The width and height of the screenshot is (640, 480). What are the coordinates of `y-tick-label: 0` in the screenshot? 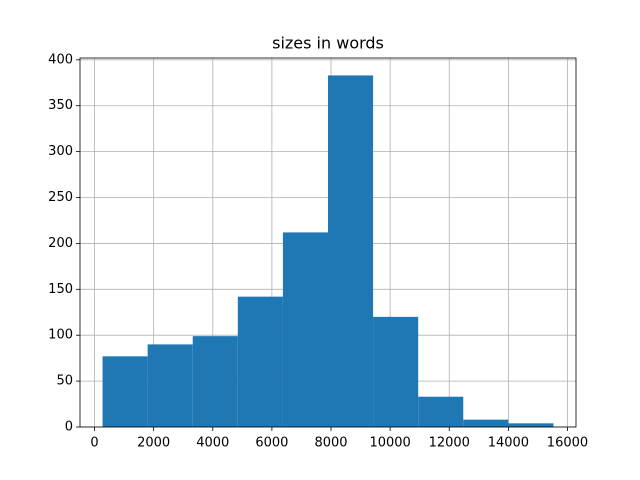 It's located at (69, 427).